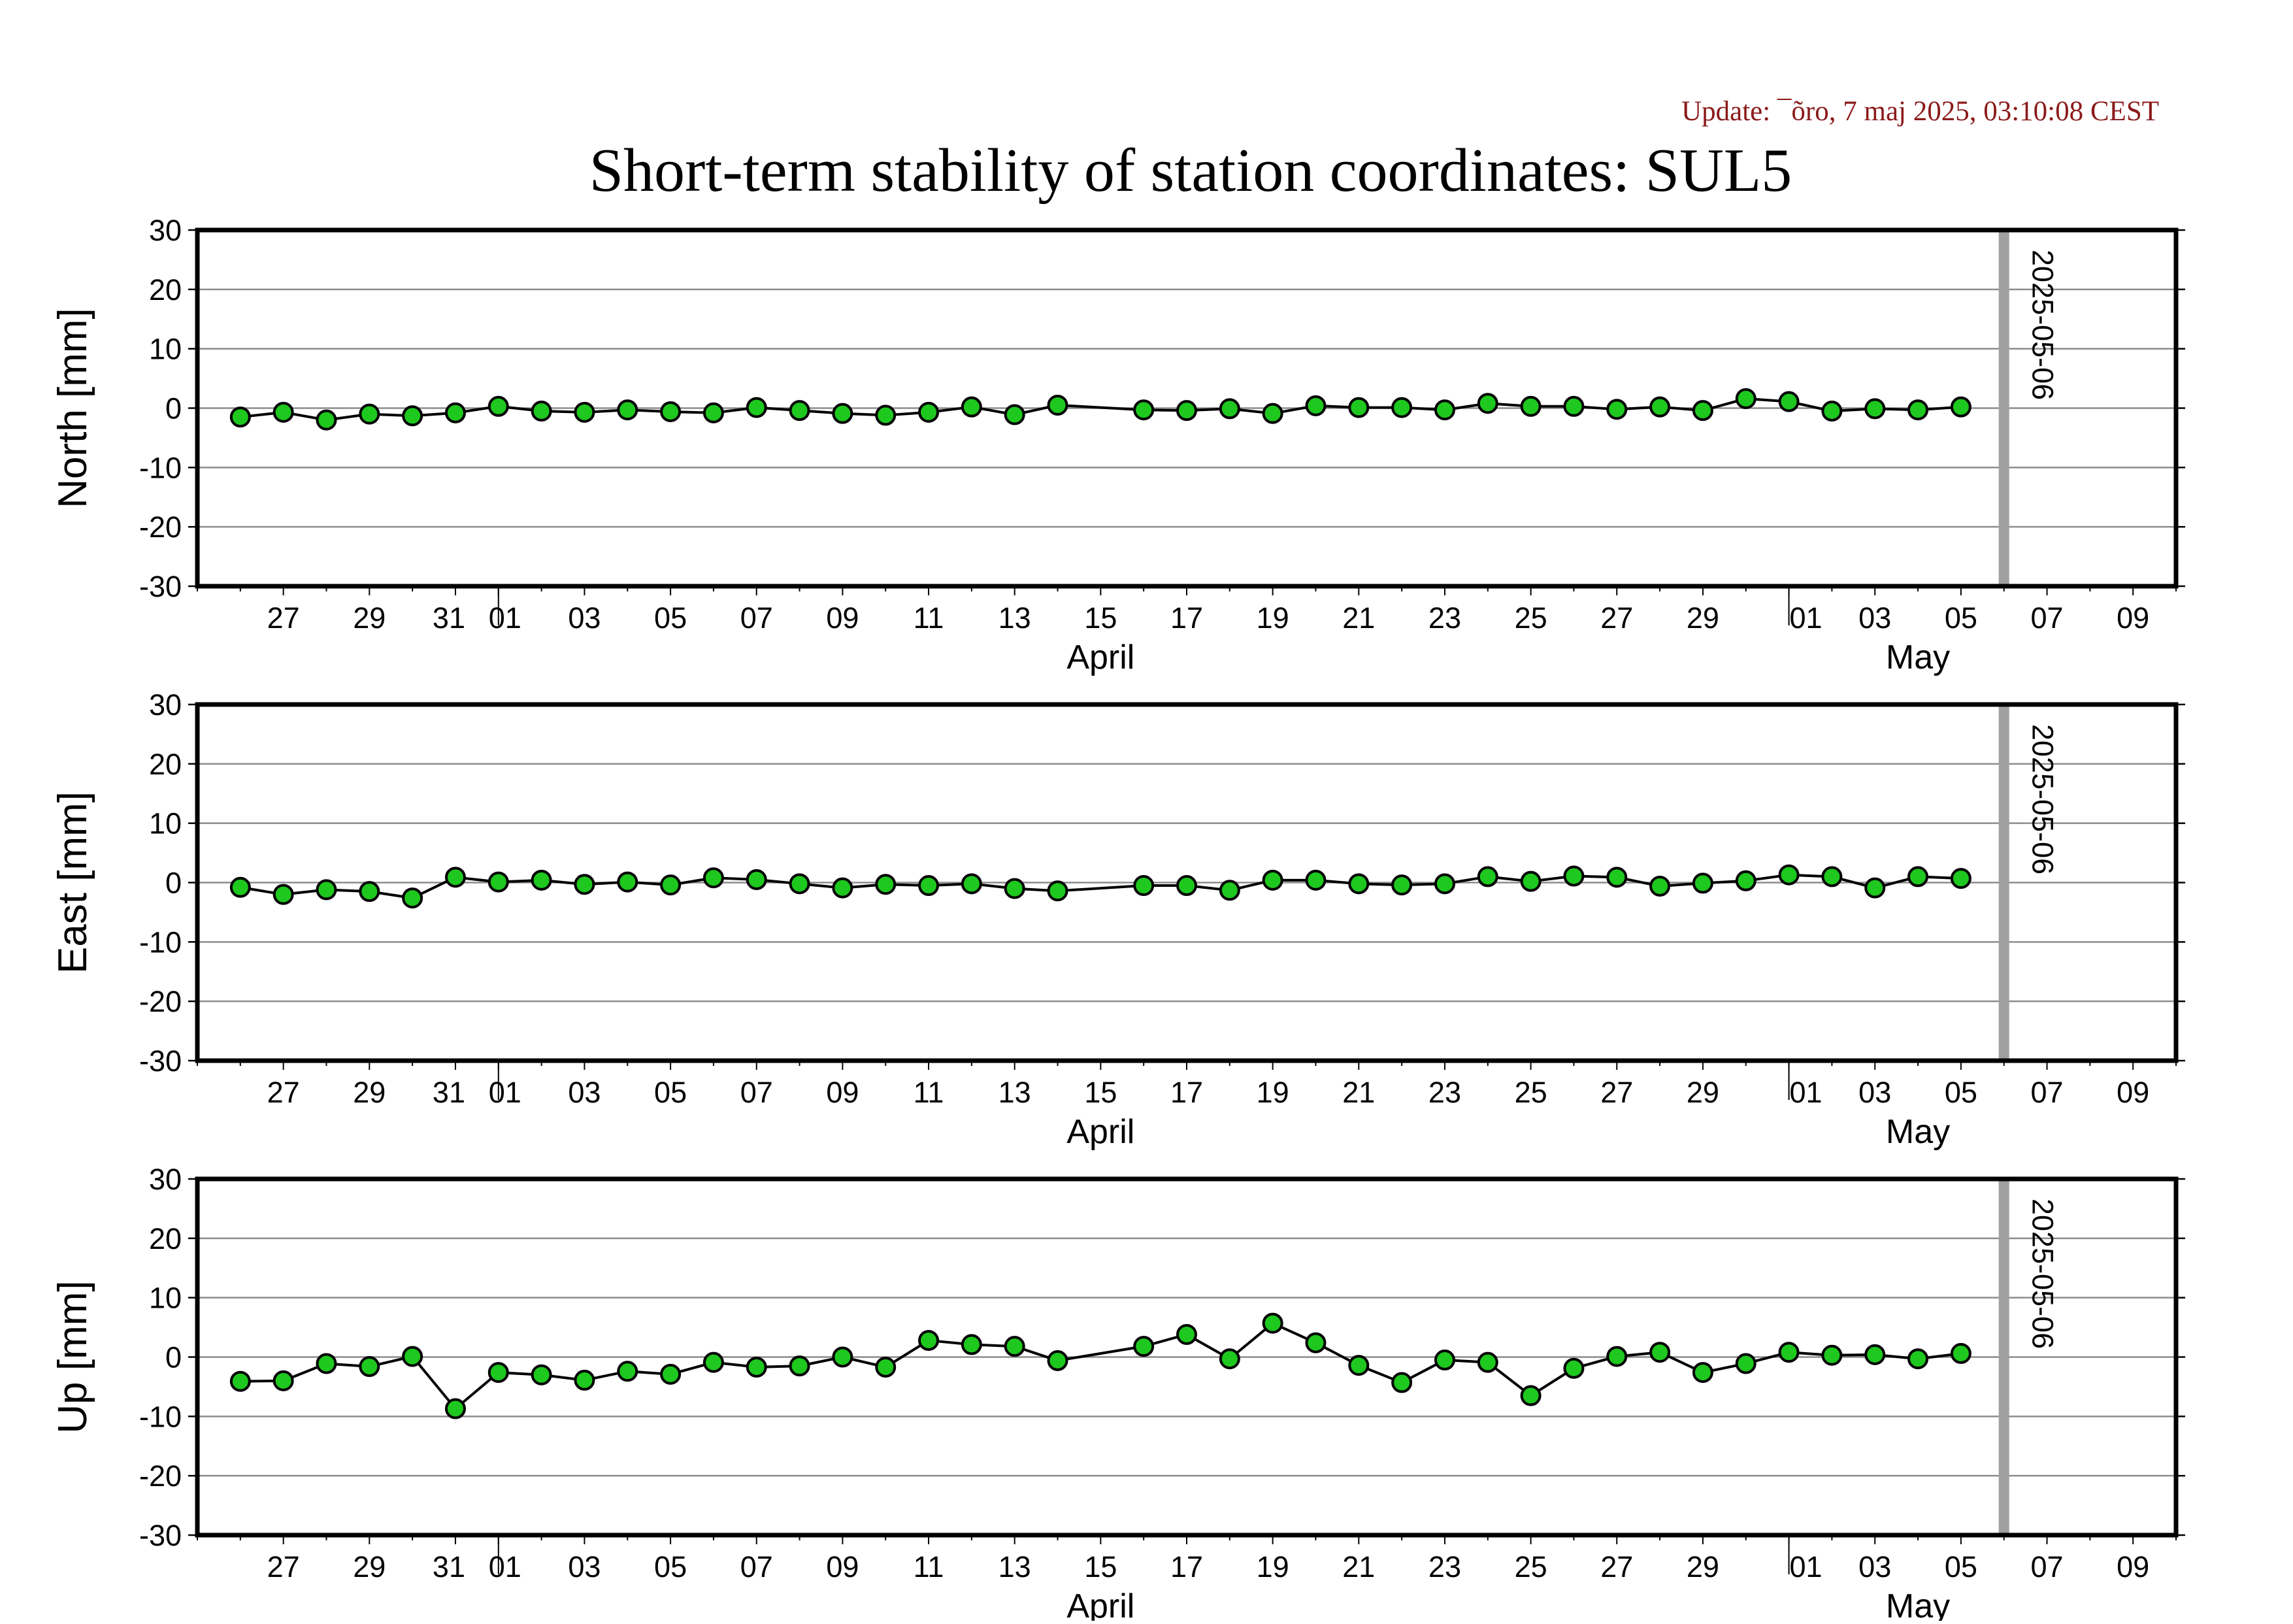 Image resolution: width=2293 pixels, height=1624 pixels. I want to click on y-tick-label: 10, so click(166, 349).